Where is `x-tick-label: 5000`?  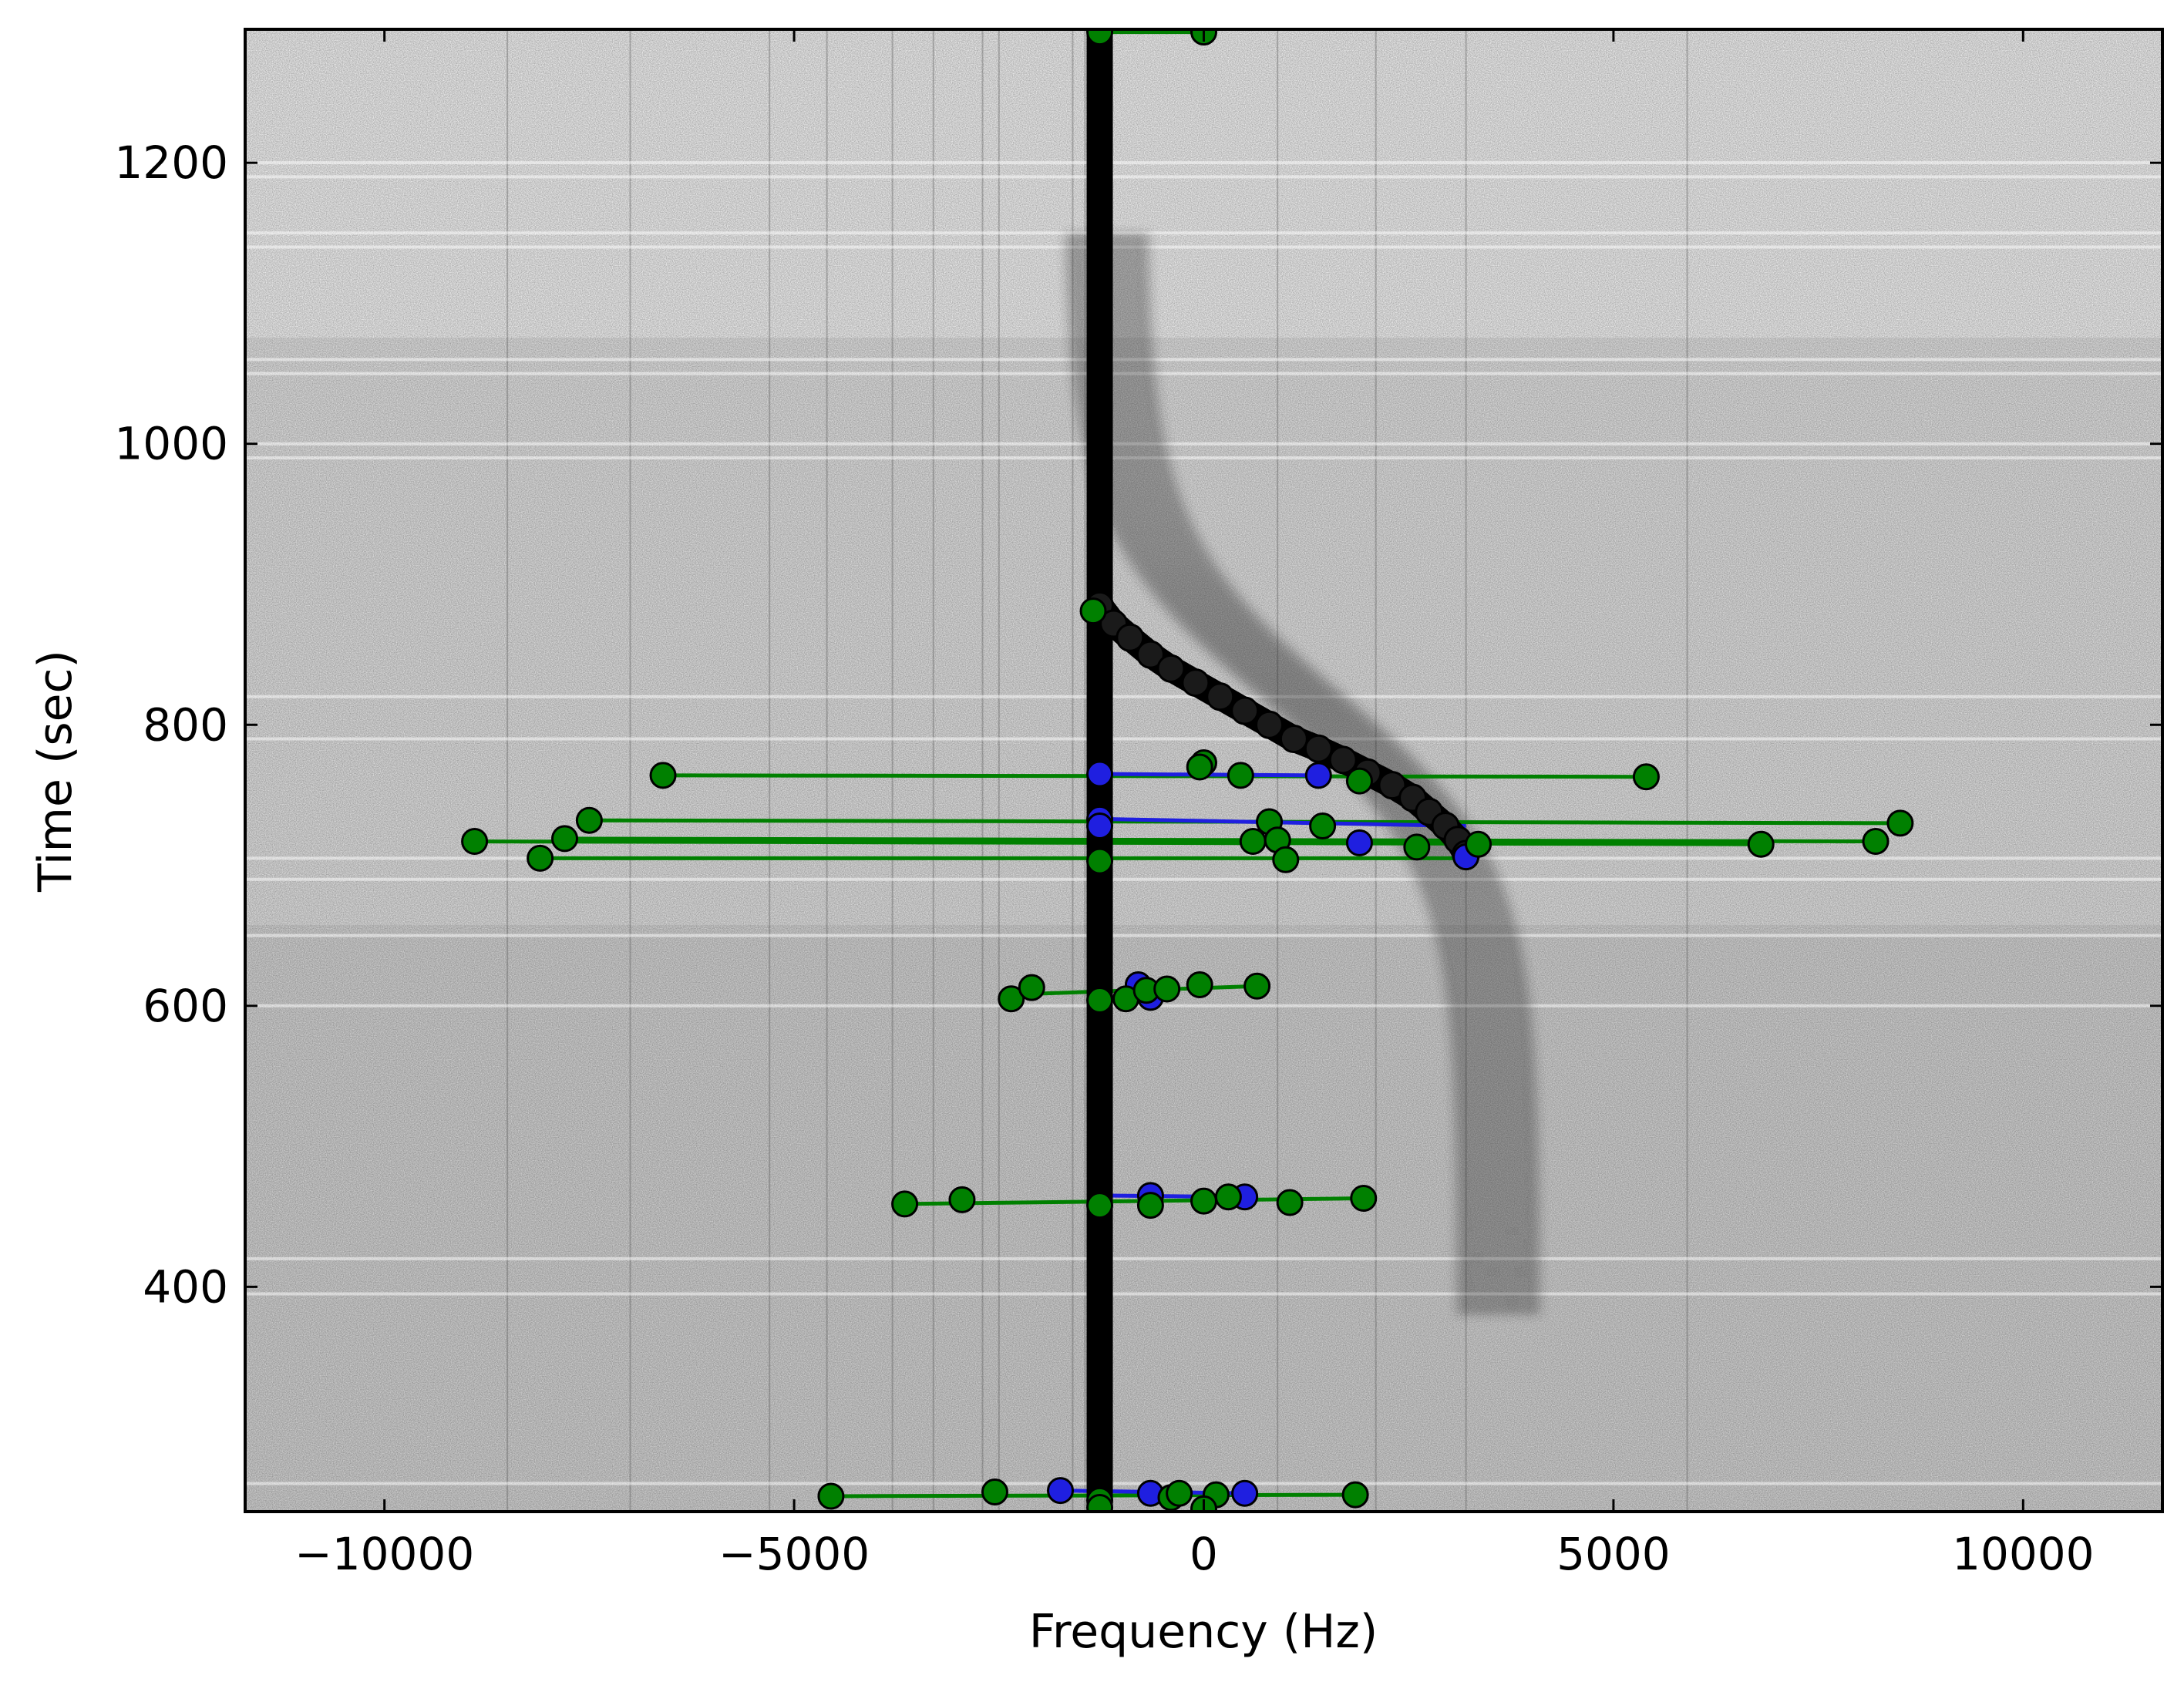
x-tick-label: 5000 is located at coordinates (1613, 1554).